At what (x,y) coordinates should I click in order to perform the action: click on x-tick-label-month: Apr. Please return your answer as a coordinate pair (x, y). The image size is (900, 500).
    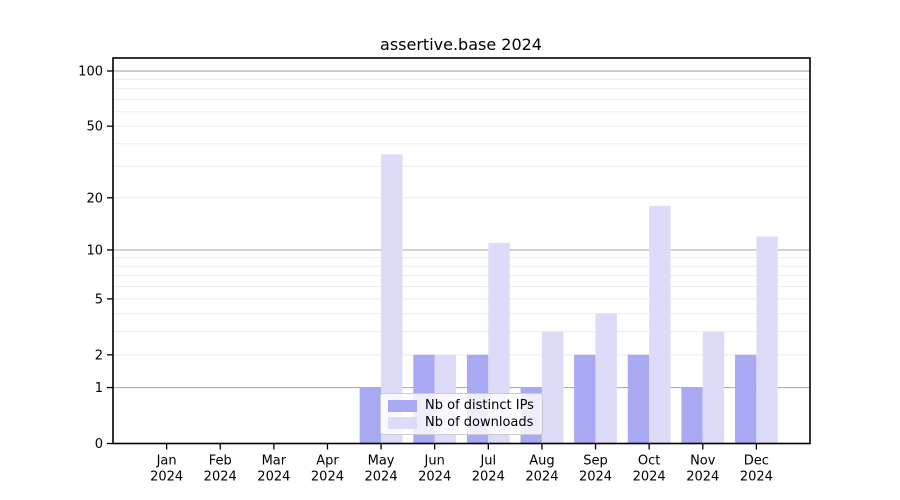
    Looking at the image, I should click on (327, 461).